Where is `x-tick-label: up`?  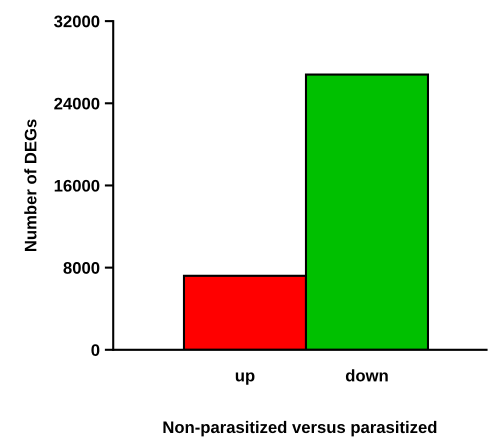
x-tick-label: up is located at coordinates (245, 378).